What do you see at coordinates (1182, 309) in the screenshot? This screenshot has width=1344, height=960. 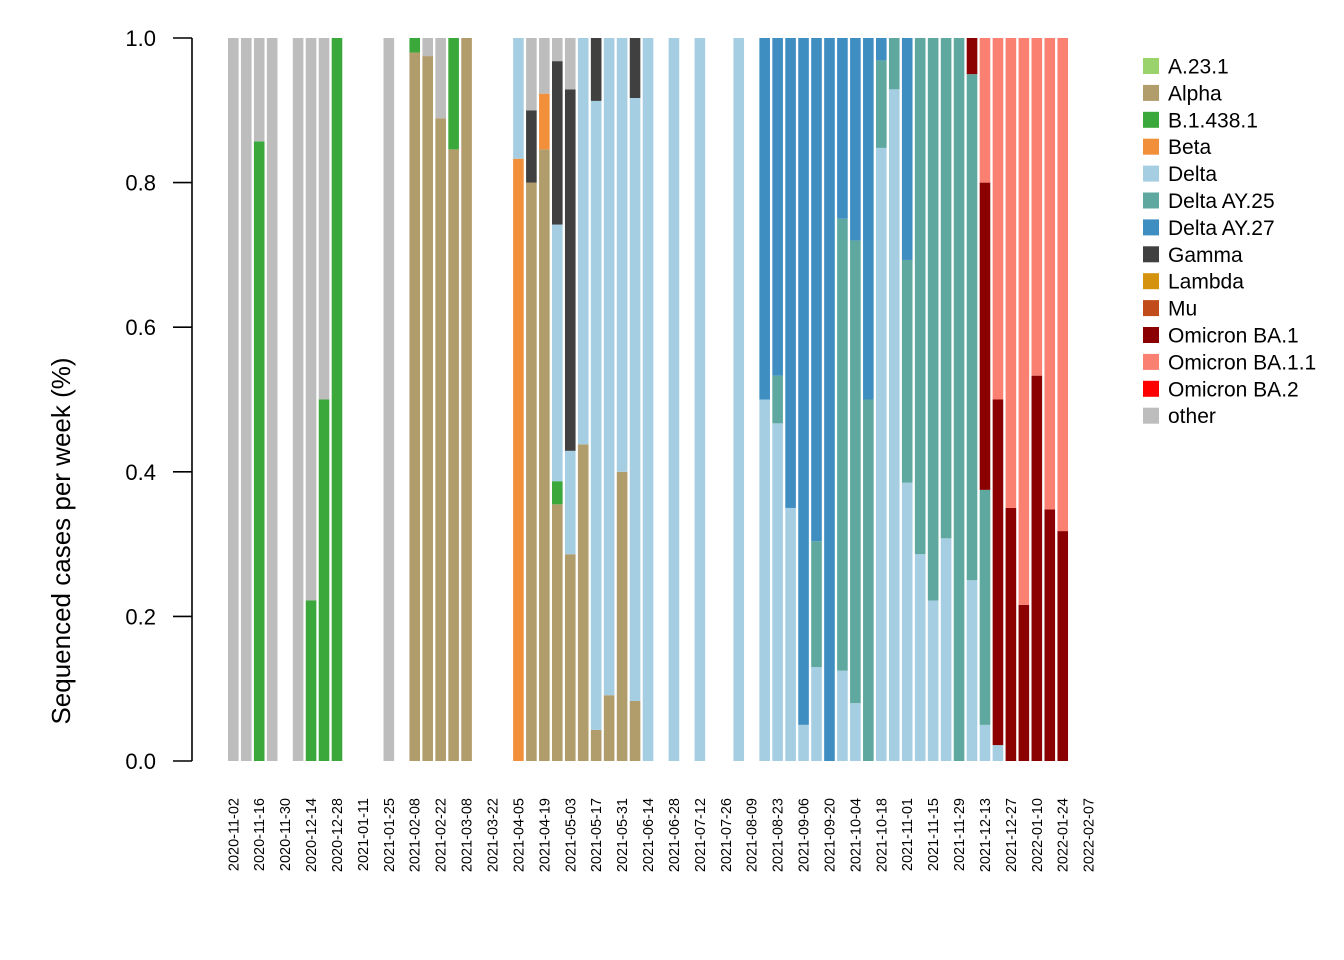 I see `legend-label: Mu` at bounding box center [1182, 309].